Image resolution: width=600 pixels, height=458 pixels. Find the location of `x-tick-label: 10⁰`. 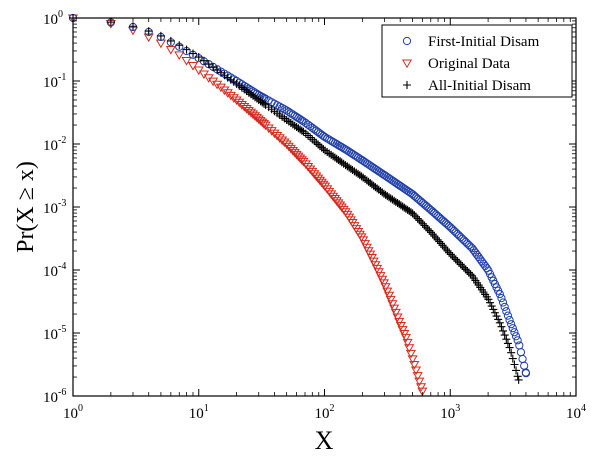

x-tick-label: 10⁰ is located at coordinates (73, 412).